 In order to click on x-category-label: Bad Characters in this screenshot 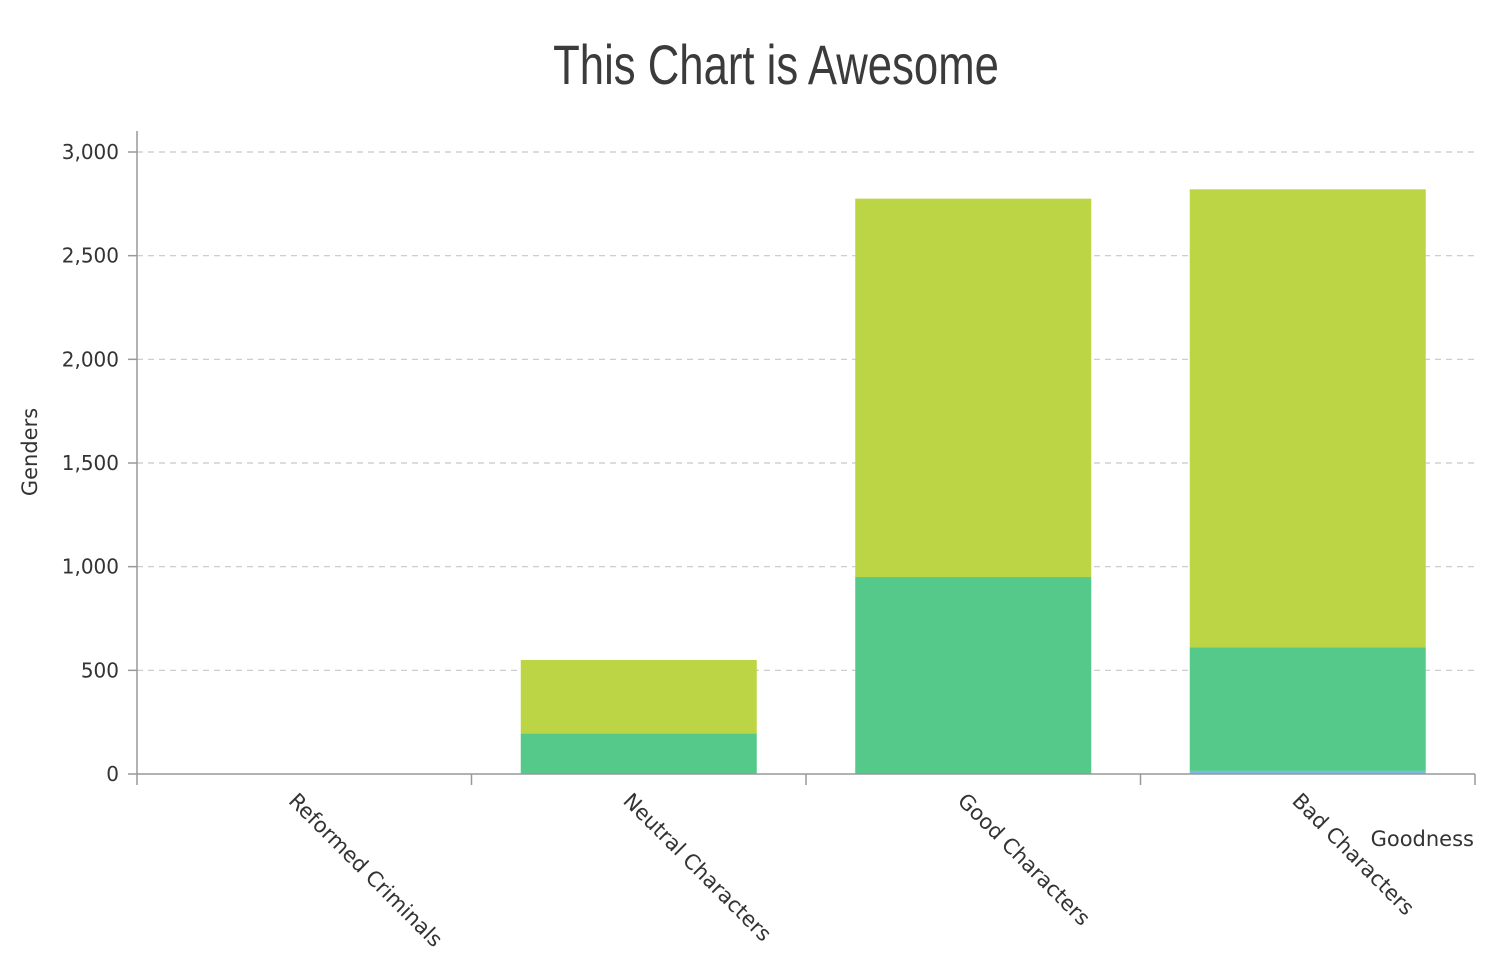, I will do `click(1352, 854)`.